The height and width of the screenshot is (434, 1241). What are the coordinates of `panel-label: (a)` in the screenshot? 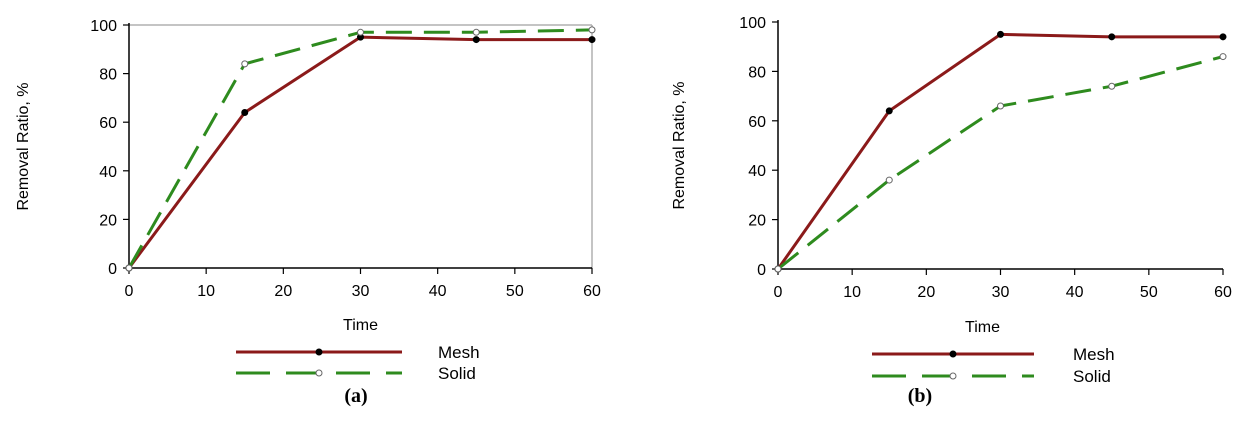 It's located at (355, 396).